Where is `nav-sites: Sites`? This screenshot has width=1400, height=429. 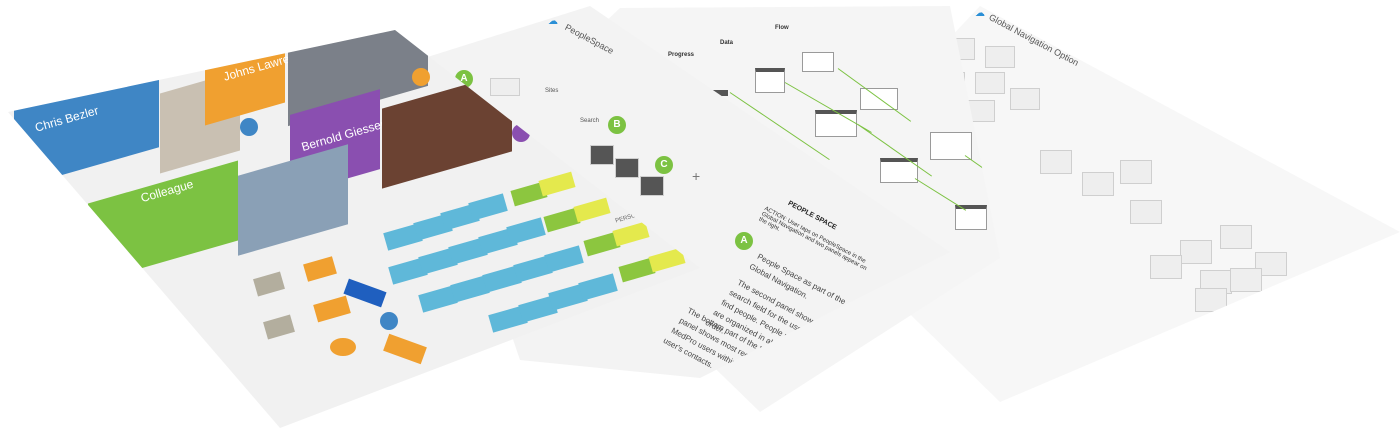
nav-sites: Sites is located at coordinates (552, 91).